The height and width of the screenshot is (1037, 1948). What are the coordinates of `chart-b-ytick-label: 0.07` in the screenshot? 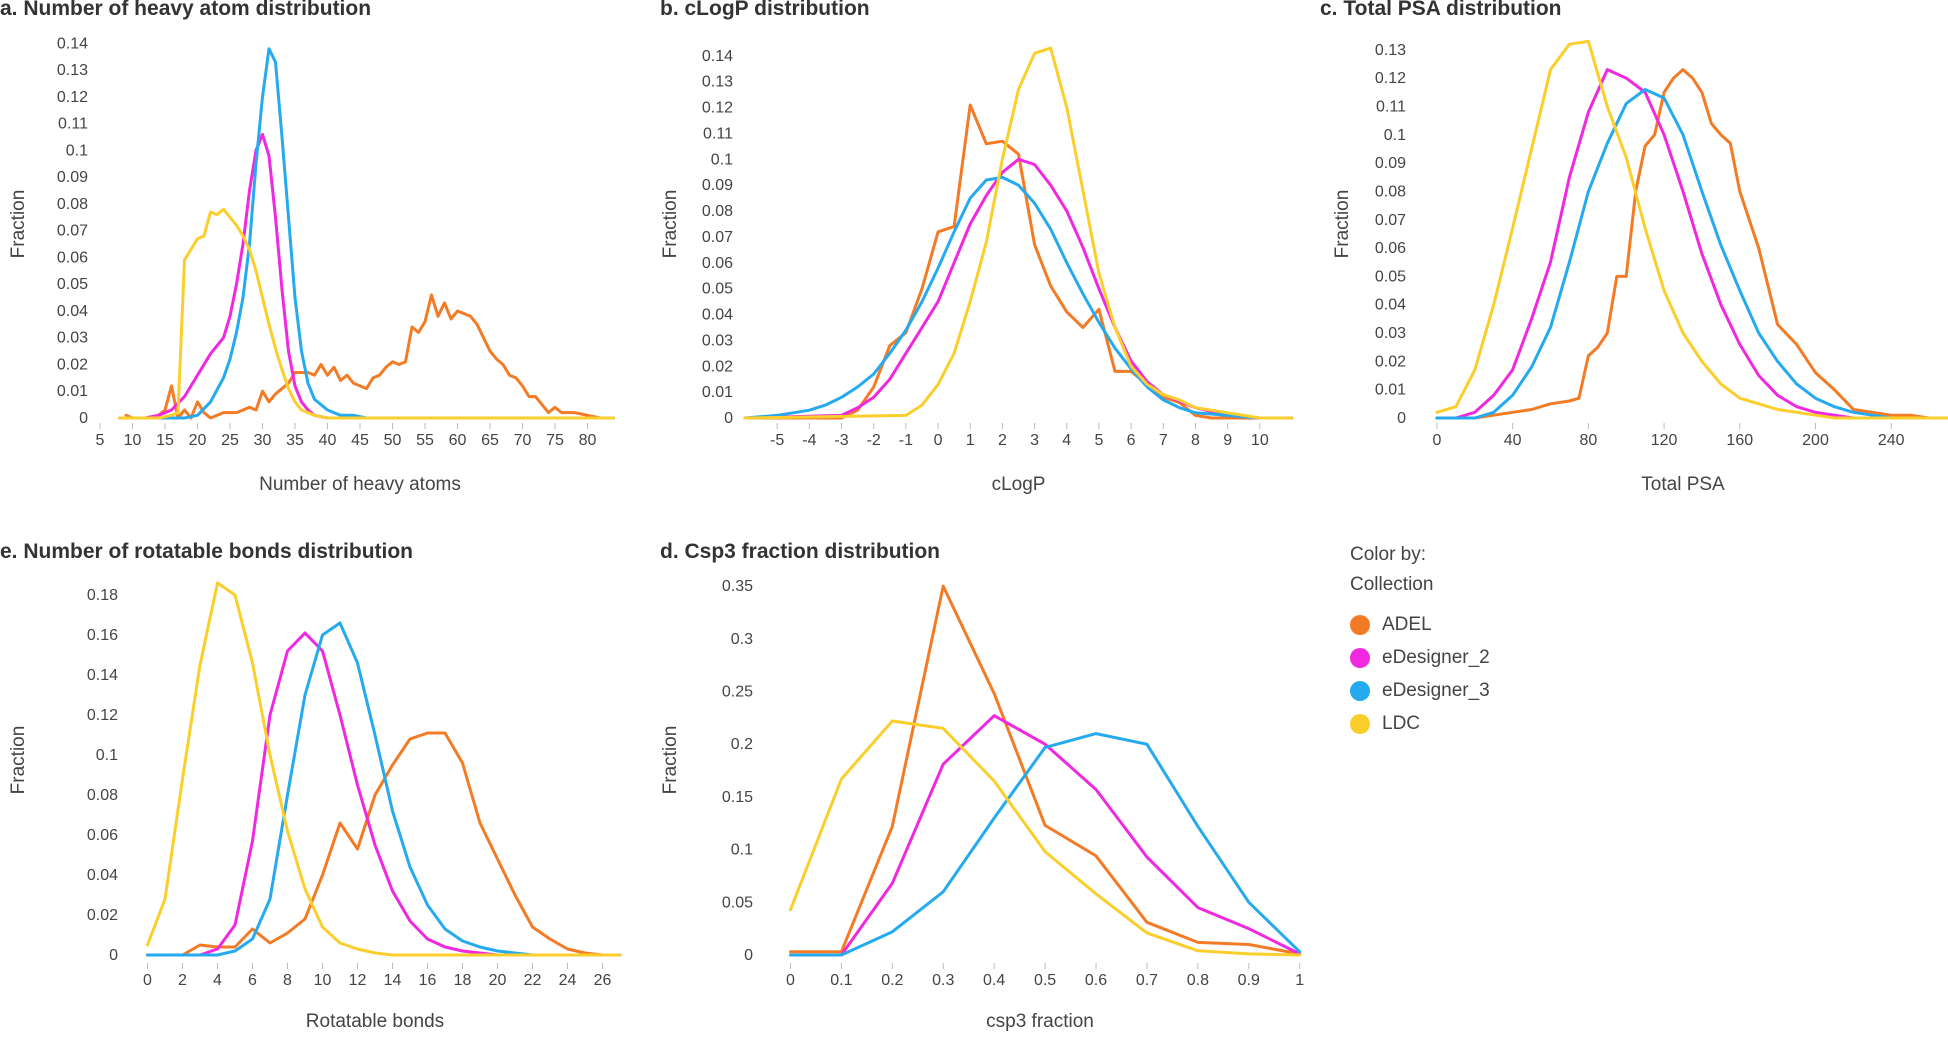 It's located at (717, 237).